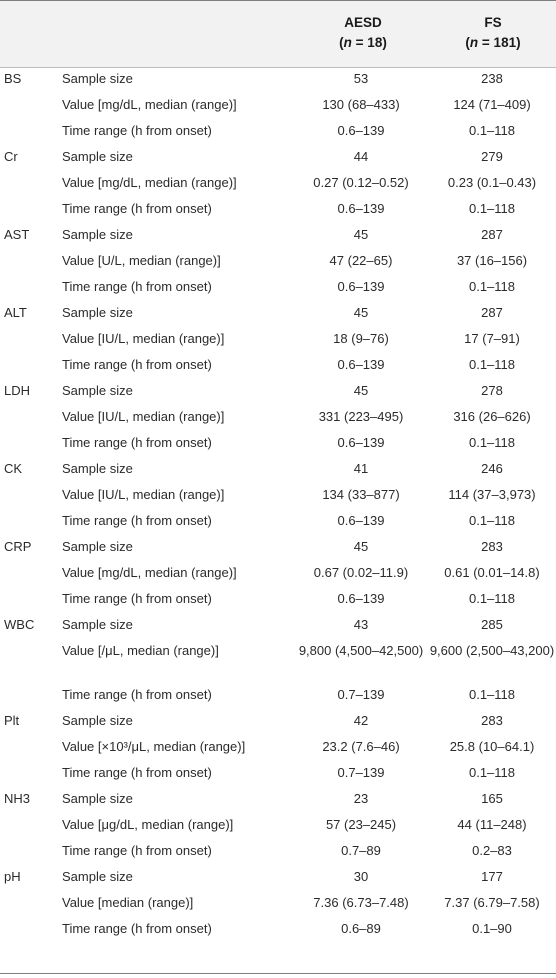  I want to click on fs-value-cell: 25.8 (10–64.1), so click(492, 746).